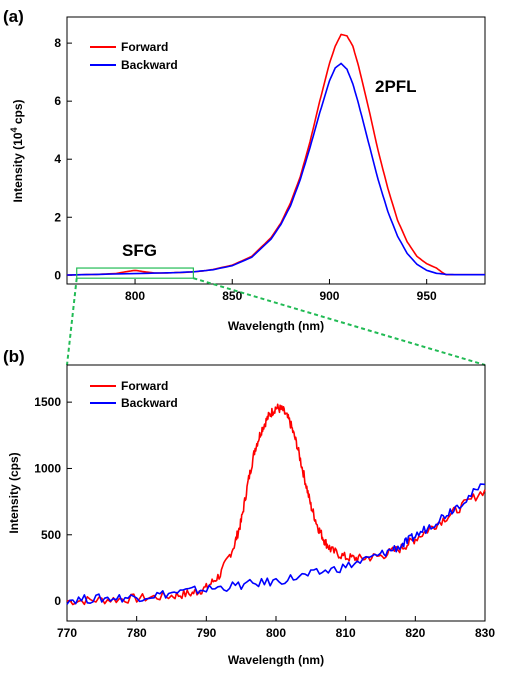  Describe the element at coordinates (57, 217) in the screenshot. I see `panel-a-y-tick-label: 2` at that location.